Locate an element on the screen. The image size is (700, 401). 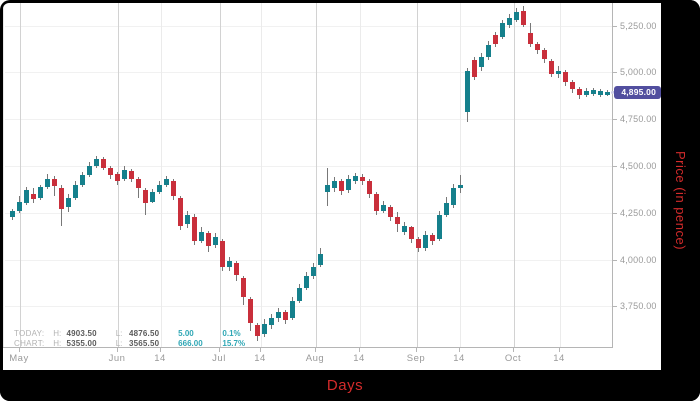
chart-low-value: 3565.50 is located at coordinates (144, 343).